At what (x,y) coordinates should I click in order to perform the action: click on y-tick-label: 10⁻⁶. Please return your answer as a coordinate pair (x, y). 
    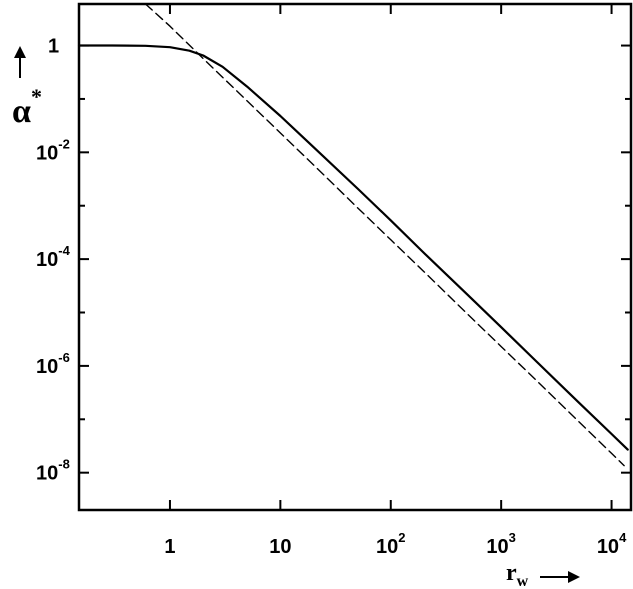
    Looking at the image, I should click on (53, 364).